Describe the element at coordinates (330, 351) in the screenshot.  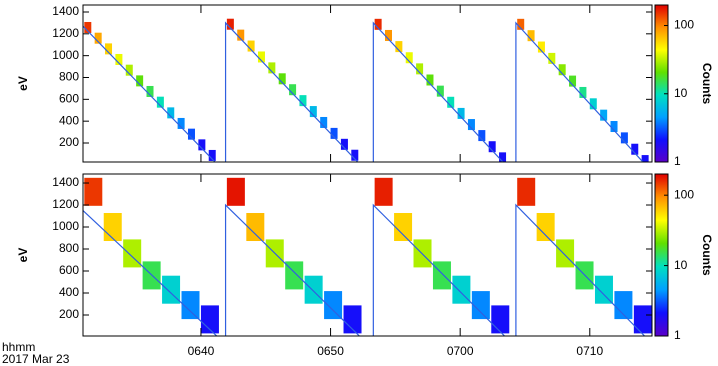
I see `x-tick-label: 0650` at that location.